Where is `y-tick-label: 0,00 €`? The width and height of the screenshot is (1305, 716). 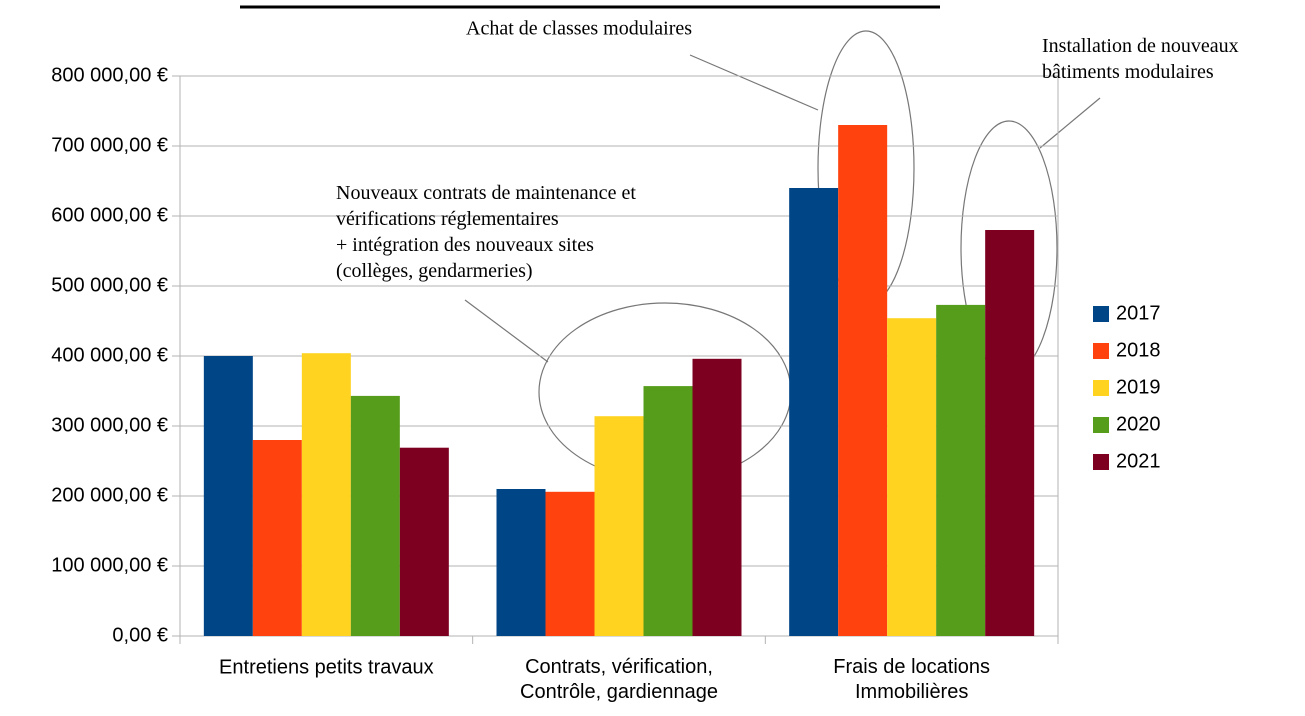
y-tick-label: 0,00 € is located at coordinates (140, 635).